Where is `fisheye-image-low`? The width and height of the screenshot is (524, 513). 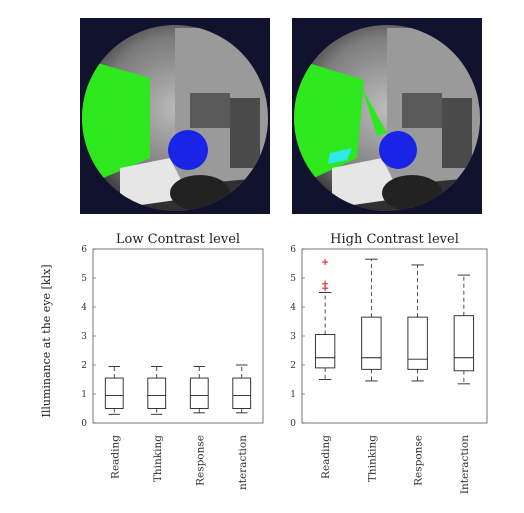
fisheye-image-low is located at coordinates (175, 118).